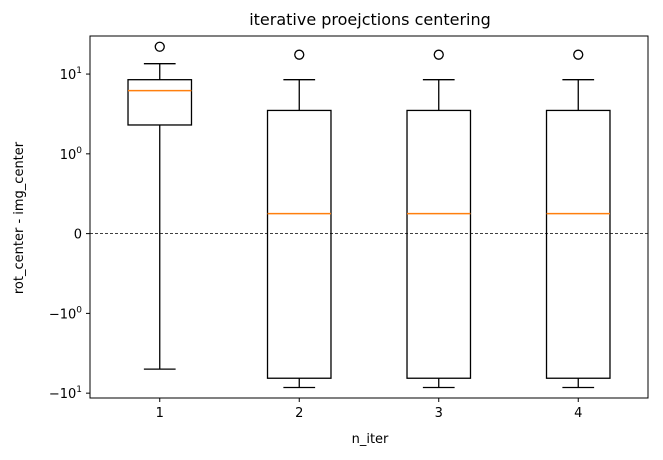 This screenshot has height=460, width=663. I want to click on x-tick-label-4: 4, so click(578, 413).